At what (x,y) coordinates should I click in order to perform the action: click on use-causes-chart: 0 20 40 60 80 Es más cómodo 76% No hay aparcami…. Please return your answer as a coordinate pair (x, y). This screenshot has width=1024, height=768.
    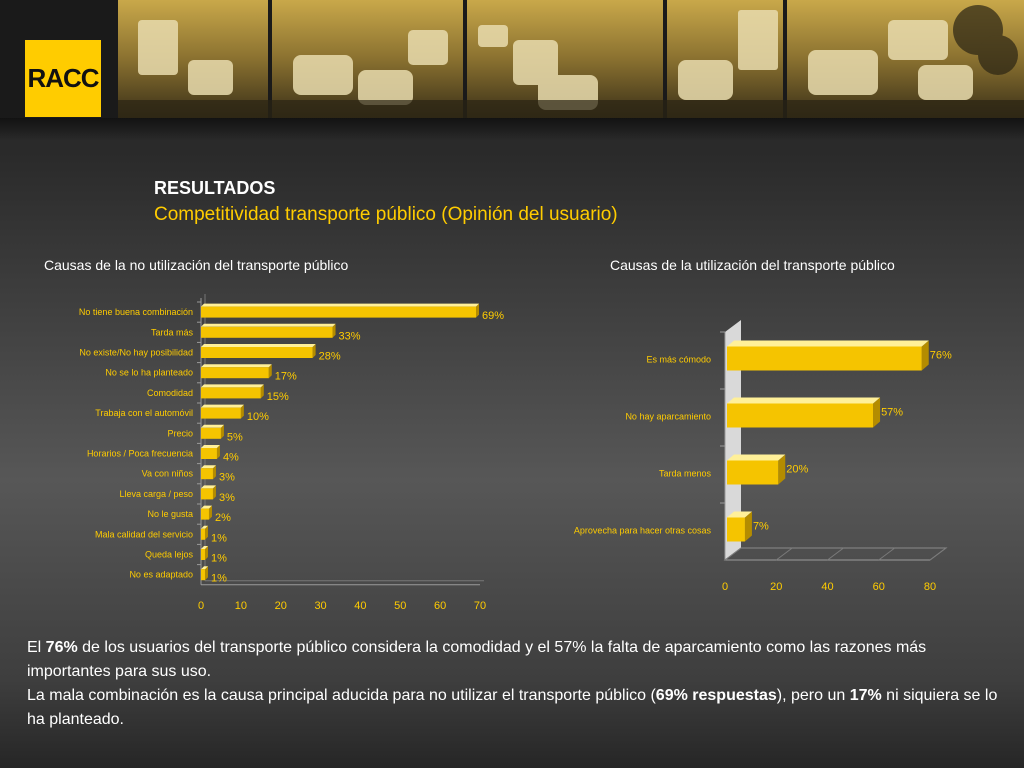
    Looking at the image, I should click on (763, 456).